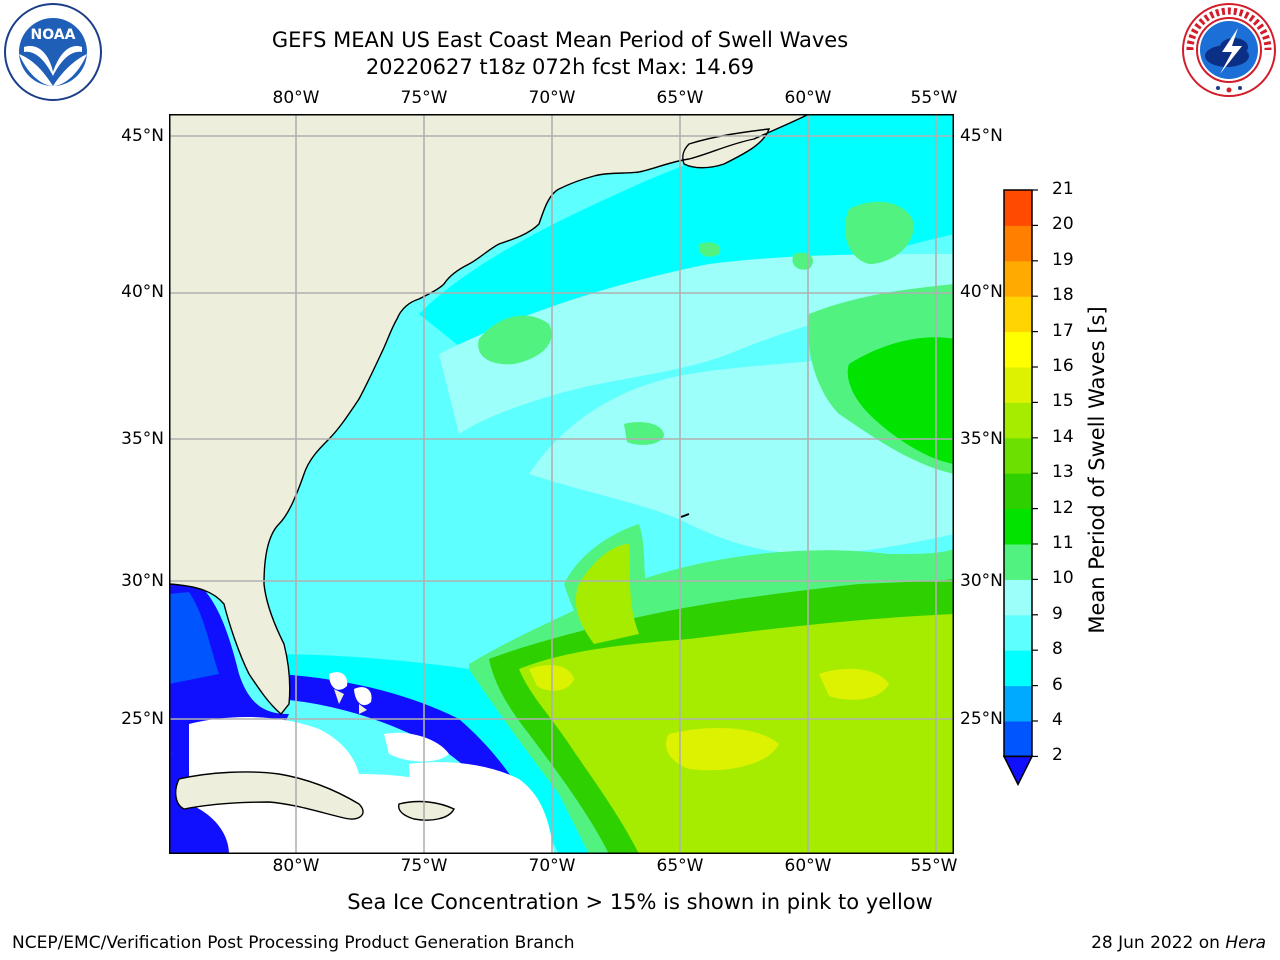 The image size is (1280, 960). What do you see at coordinates (552, 98) in the screenshot?
I see `lon-label-70w-top: 70°W` at bounding box center [552, 98].